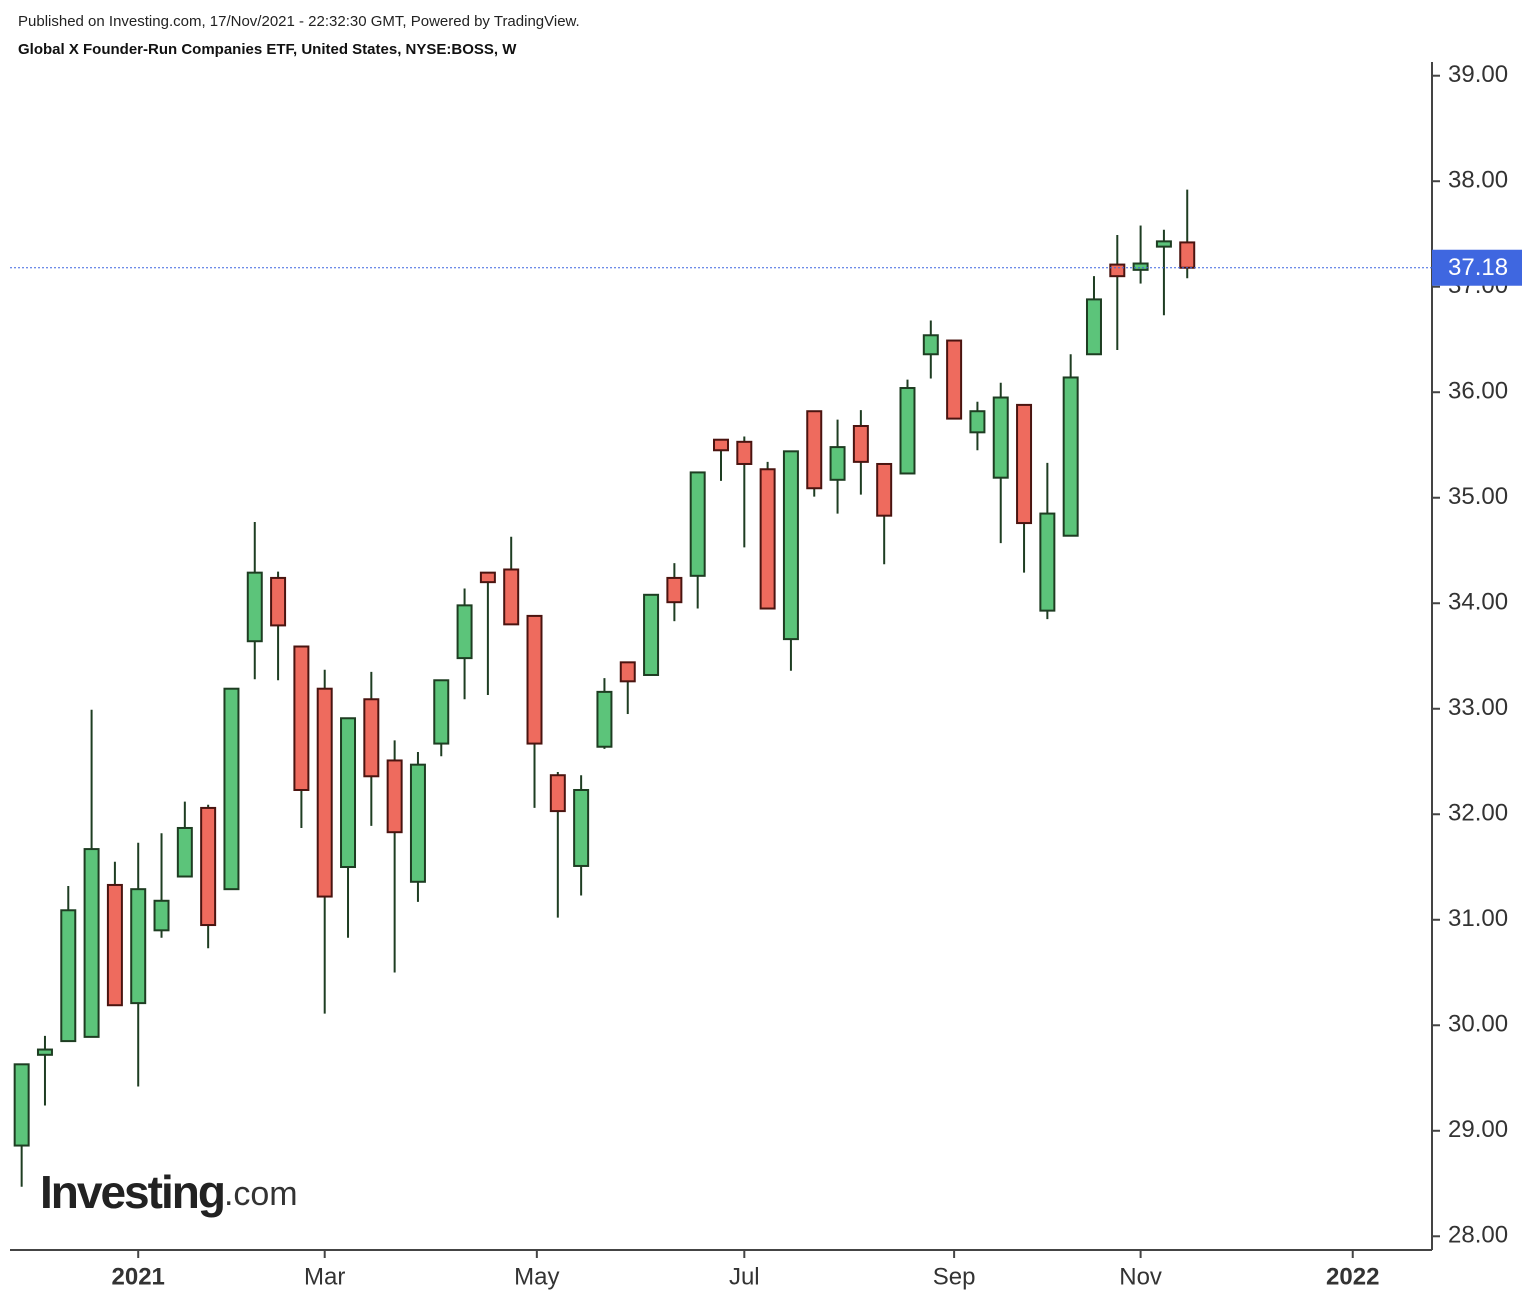  Describe the element at coordinates (1478, 602) in the screenshot. I see `y-tick-label: 34.00` at that location.